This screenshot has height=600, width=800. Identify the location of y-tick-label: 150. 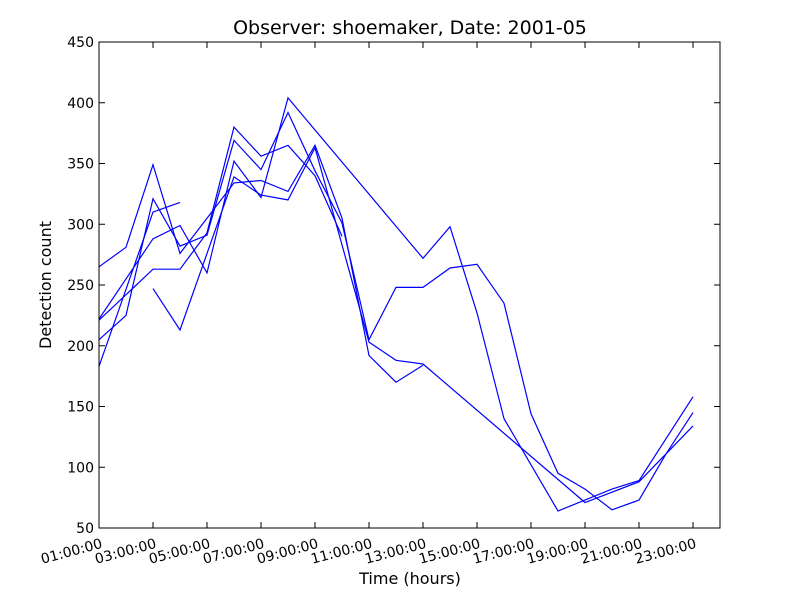
(80, 408).